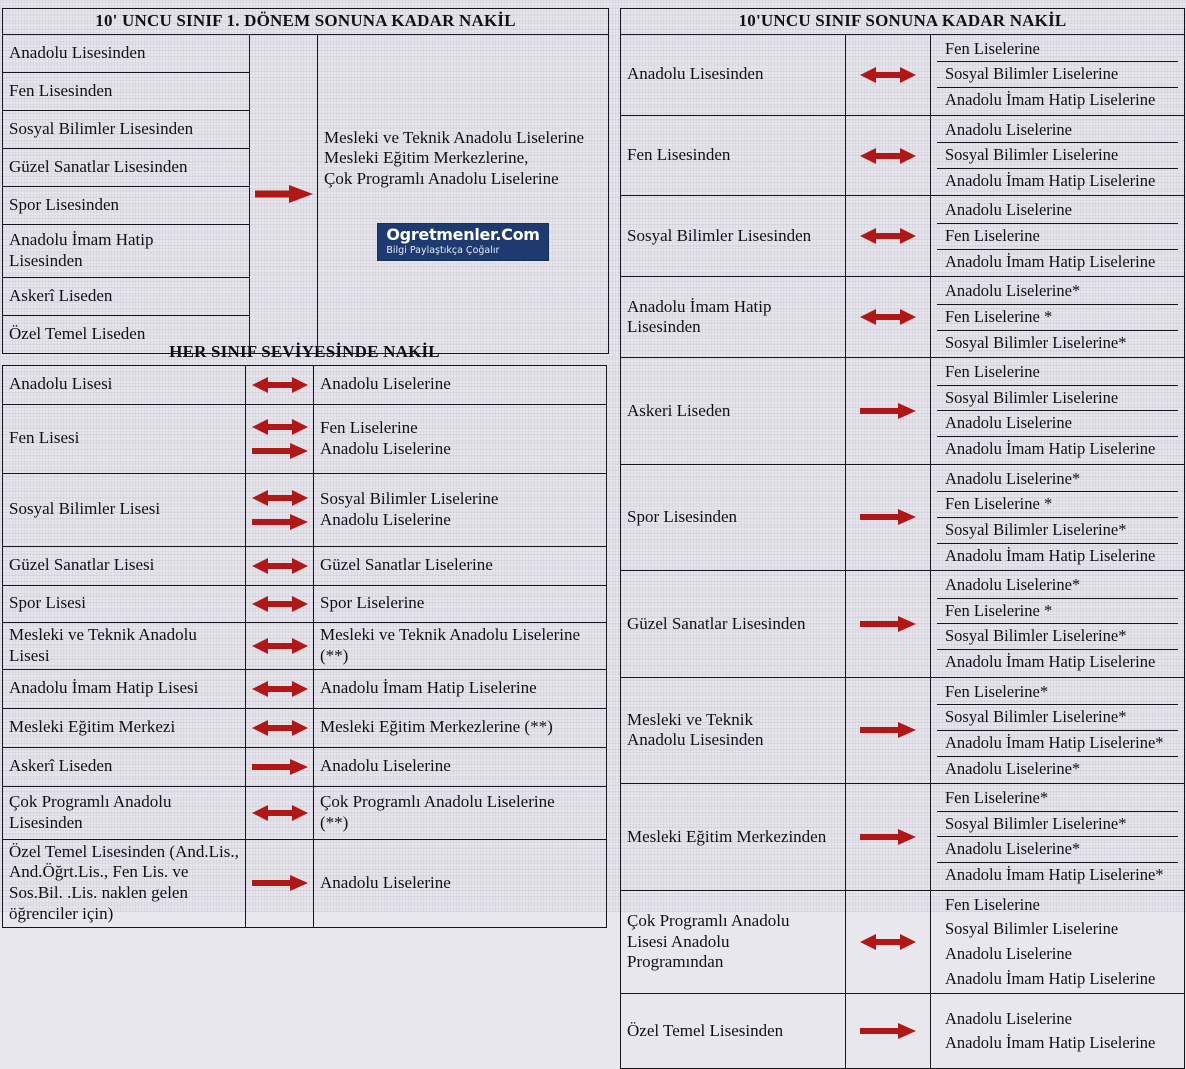 The height and width of the screenshot is (1069, 1186). Describe the element at coordinates (126, 205) in the screenshot. I see `source-cell: Spor Lisesinden` at that location.